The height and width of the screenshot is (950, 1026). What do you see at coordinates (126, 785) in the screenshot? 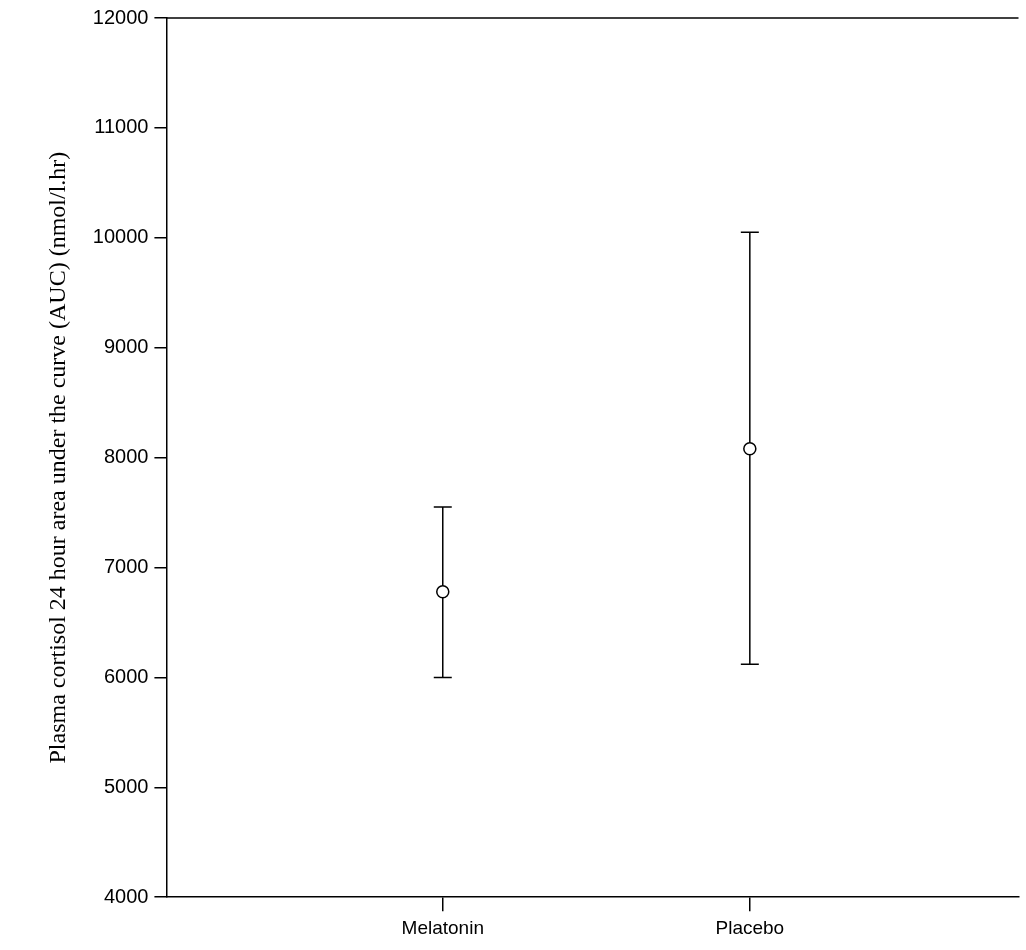
I see `y-tick-label: 5000` at bounding box center [126, 785].